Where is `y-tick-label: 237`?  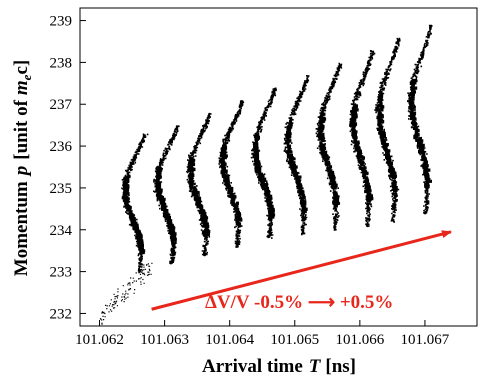 y-tick-label: 237 is located at coordinates (61, 105).